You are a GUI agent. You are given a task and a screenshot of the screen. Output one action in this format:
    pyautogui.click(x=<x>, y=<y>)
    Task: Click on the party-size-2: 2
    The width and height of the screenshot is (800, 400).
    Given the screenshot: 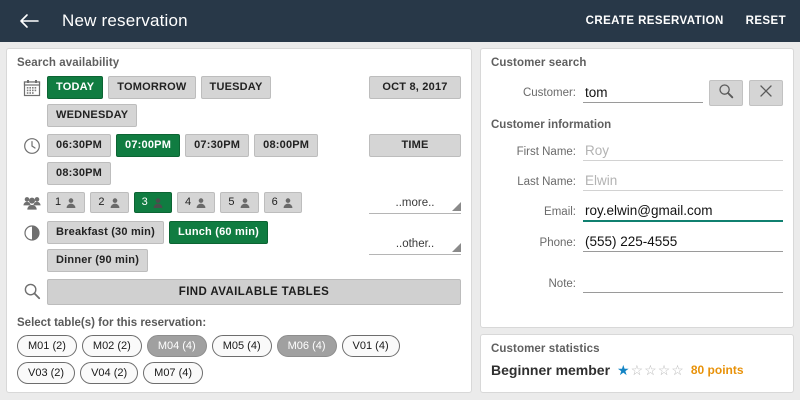 What is the action you would take?
    pyautogui.click(x=109, y=202)
    